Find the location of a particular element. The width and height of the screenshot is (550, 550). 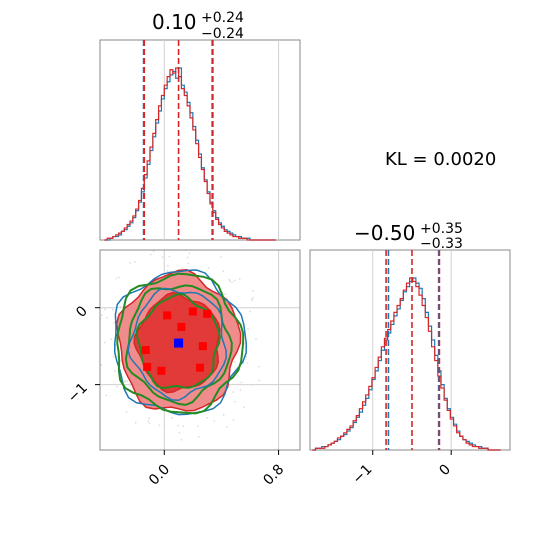

marginal-y-grid is located at coordinates (412, 350).